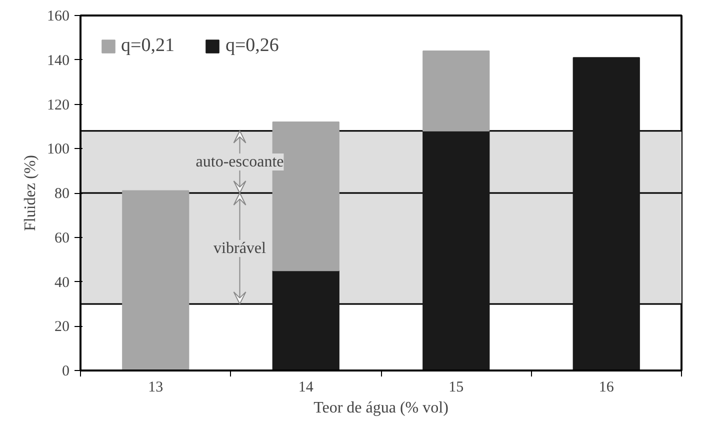 Image resolution: width=701 pixels, height=430 pixels. Describe the element at coordinates (606, 388) in the screenshot. I see `x-tick-label: 16` at that location.